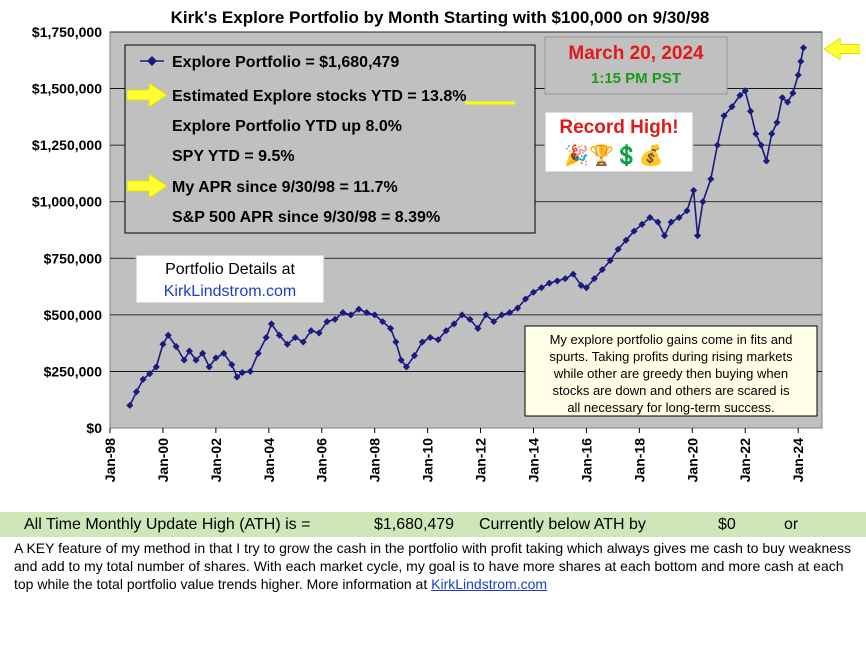 This screenshot has height=662, width=866. What do you see at coordinates (67, 32) in the screenshot?
I see `y-tick-label: $1,750,000` at bounding box center [67, 32].